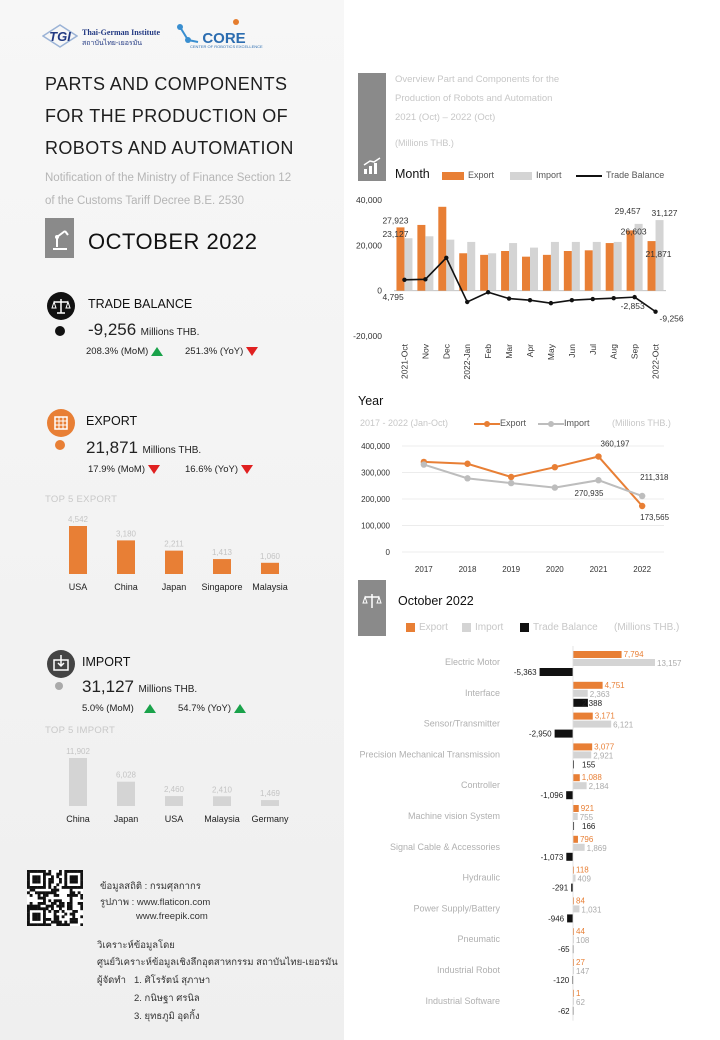  What do you see at coordinates (78, 751) in the screenshot?
I see `top5-value-label: 11,902` at bounding box center [78, 751].